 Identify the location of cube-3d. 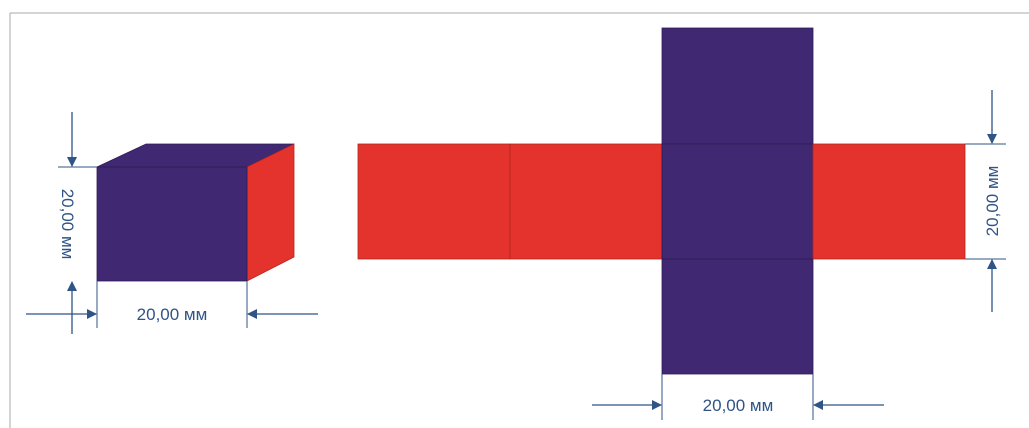
(195, 212).